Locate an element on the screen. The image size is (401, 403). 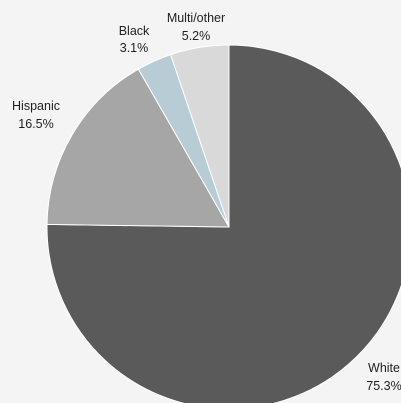
pie-slice-multi-other is located at coordinates (200, 136).